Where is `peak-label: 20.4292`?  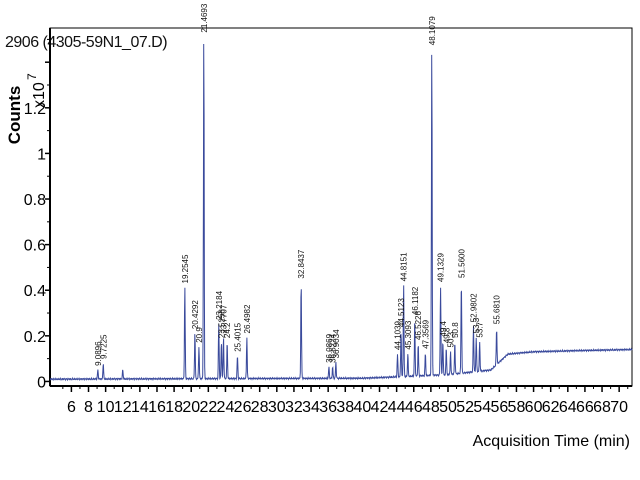 peak-label: 20.4292 is located at coordinates (195, 314).